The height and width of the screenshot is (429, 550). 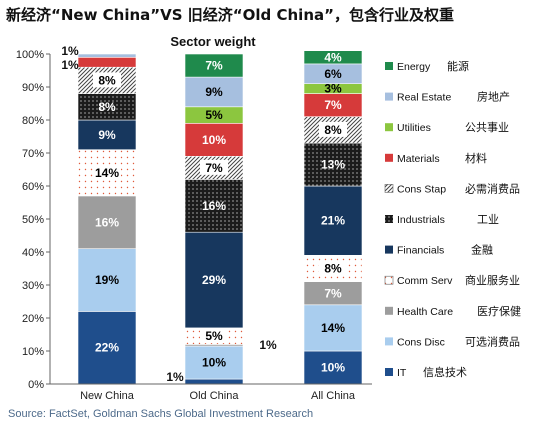 I want to click on bar-old-china-industrials, so click(x=214, y=206).